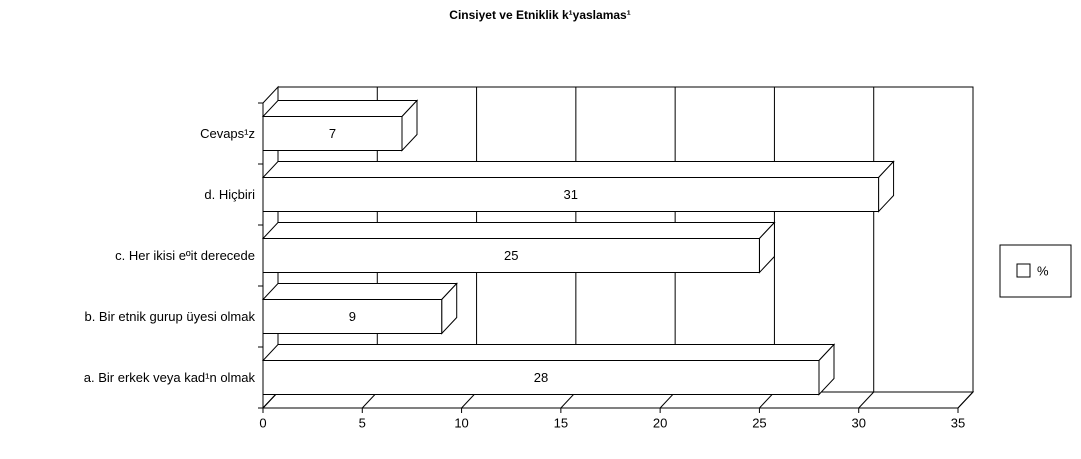 The height and width of the screenshot is (459, 1081). I want to click on chart-title: Cinsiyet ve Etniklik k¹yaslamas¹, so click(539, 15).